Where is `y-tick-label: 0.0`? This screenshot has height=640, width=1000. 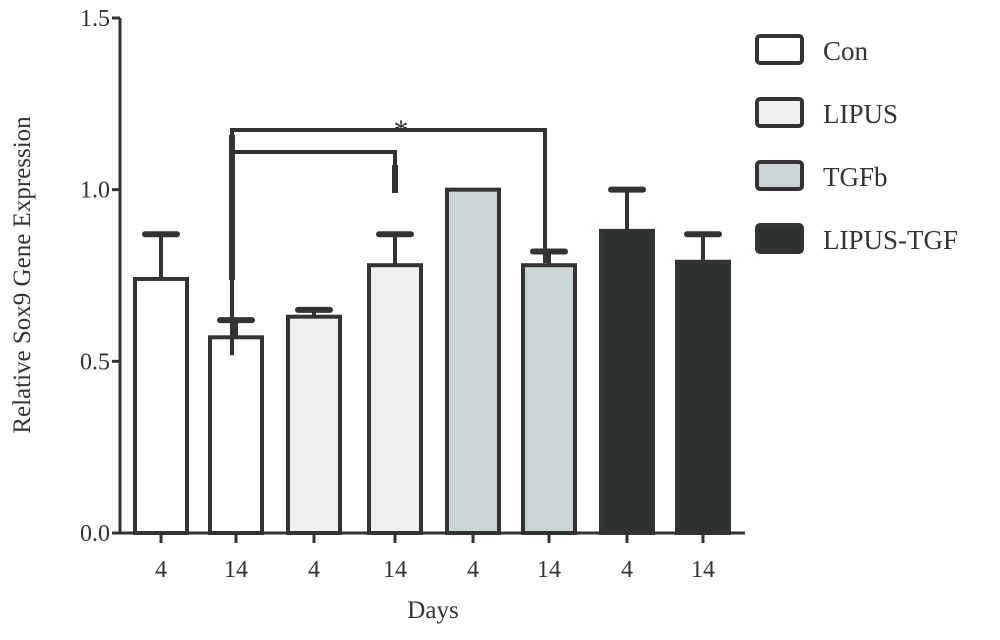 y-tick-label: 0.0 is located at coordinates (95, 534).